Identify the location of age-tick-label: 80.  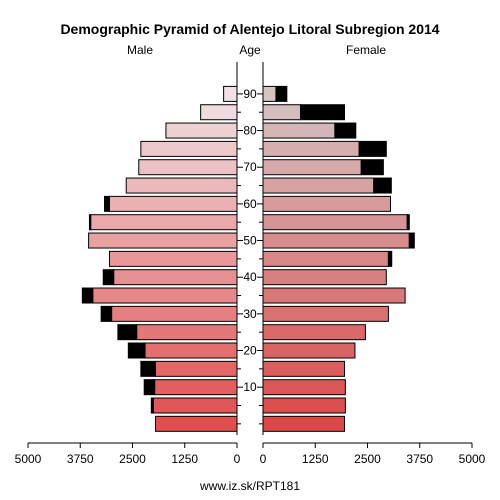
(250, 131).